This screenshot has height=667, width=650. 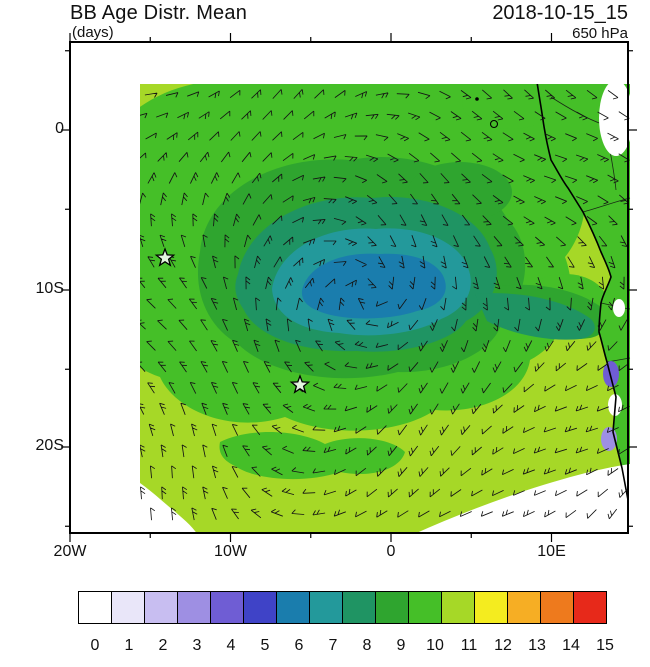 What do you see at coordinates (503, 645) in the screenshot?
I see `colorbar-tick-label: 12` at bounding box center [503, 645].